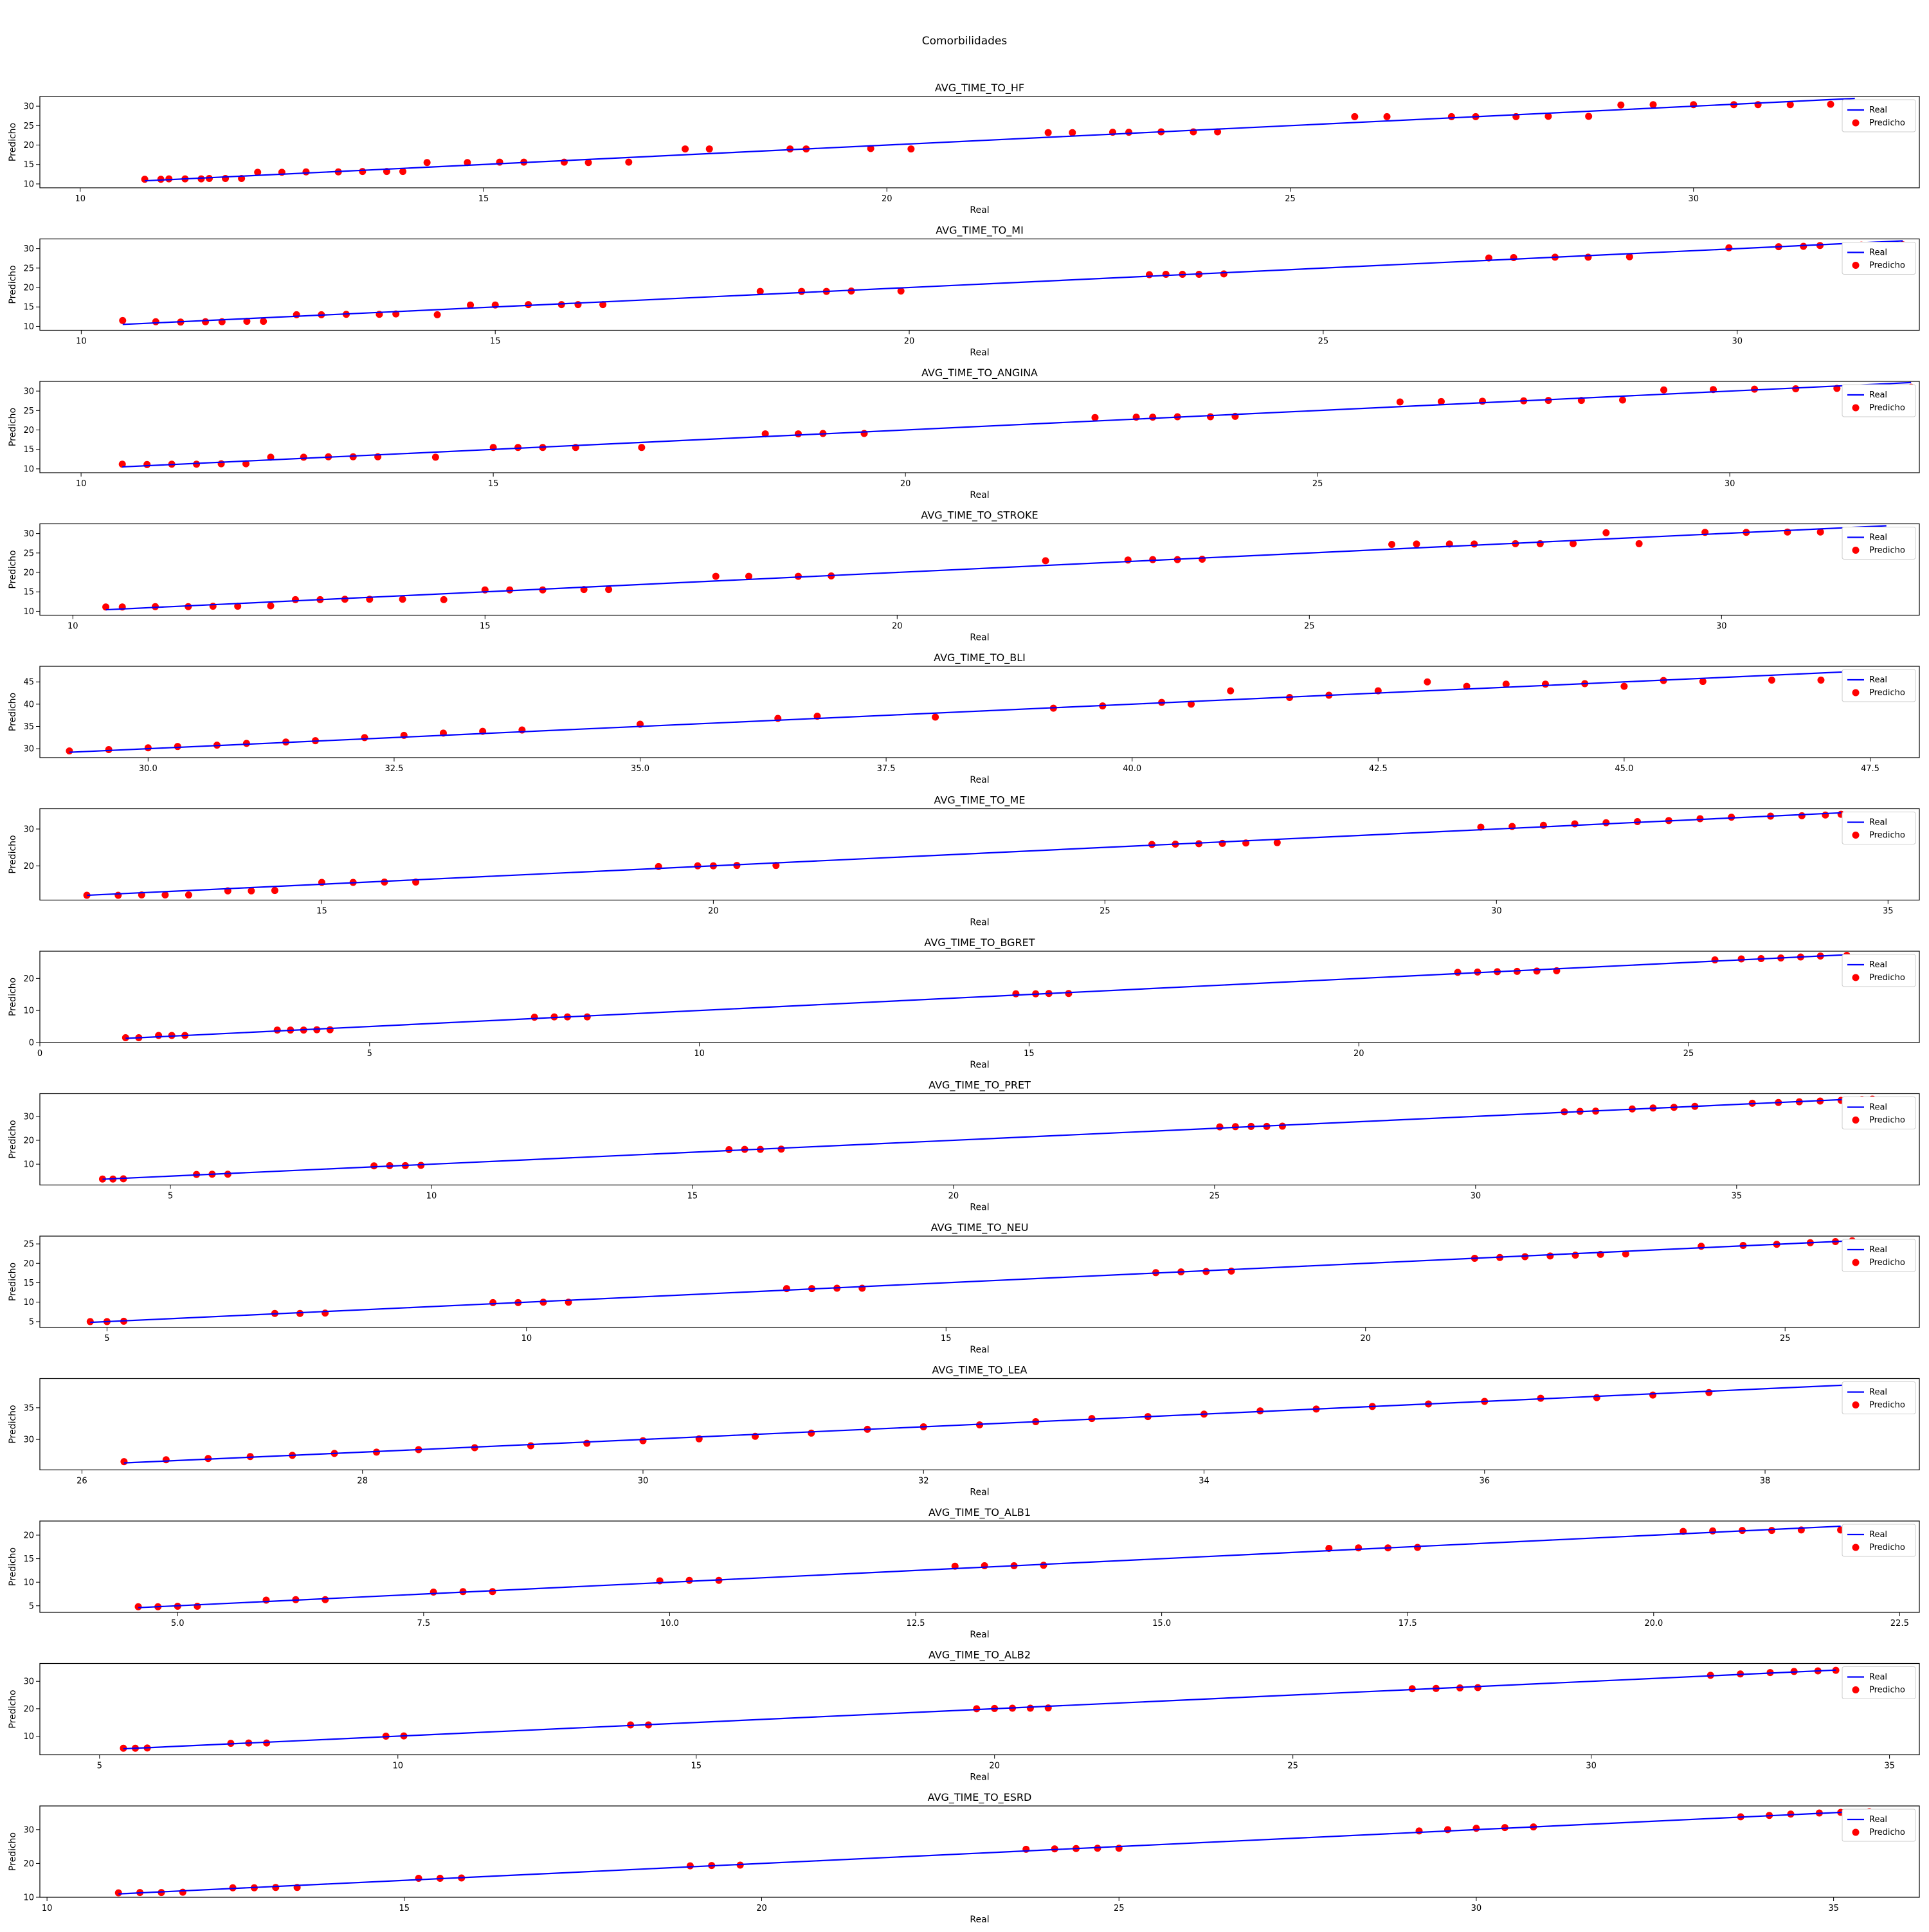 This screenshot has width=1929, height=1932. I want to click on subplot-title: AVG_TIME_TO_BLI, so click(980, 658).